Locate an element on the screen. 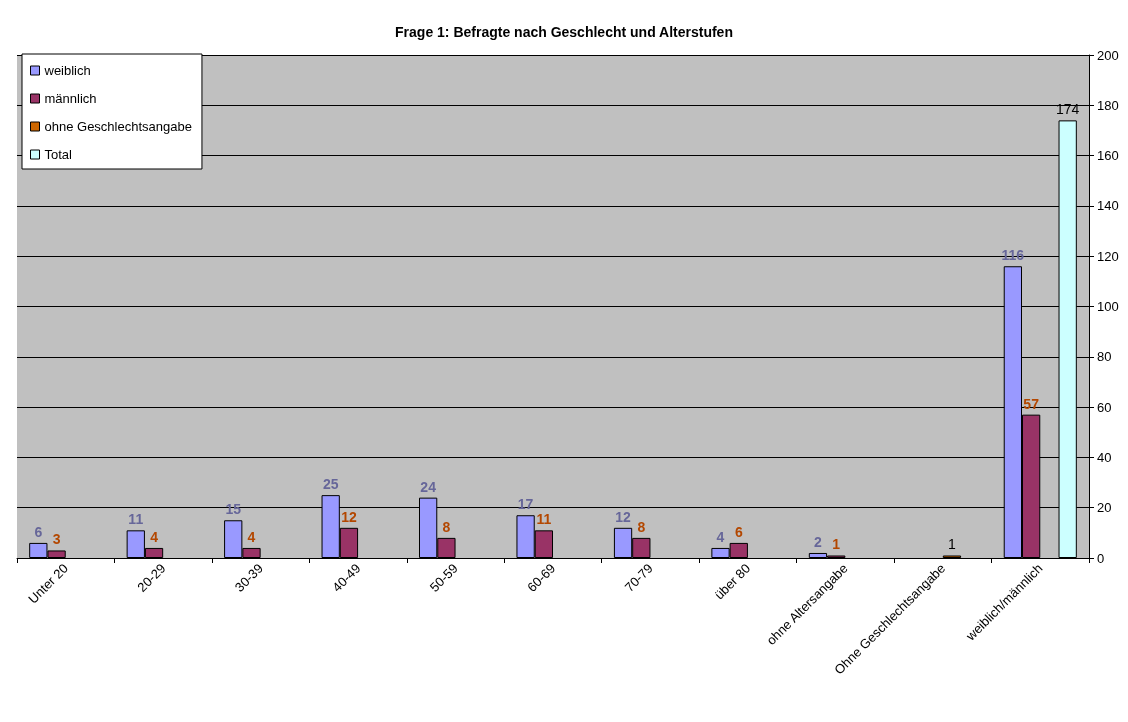 This screenshot has width=1128, height=722. y-tick-label: 0 is located at coordinates (1101, 558).